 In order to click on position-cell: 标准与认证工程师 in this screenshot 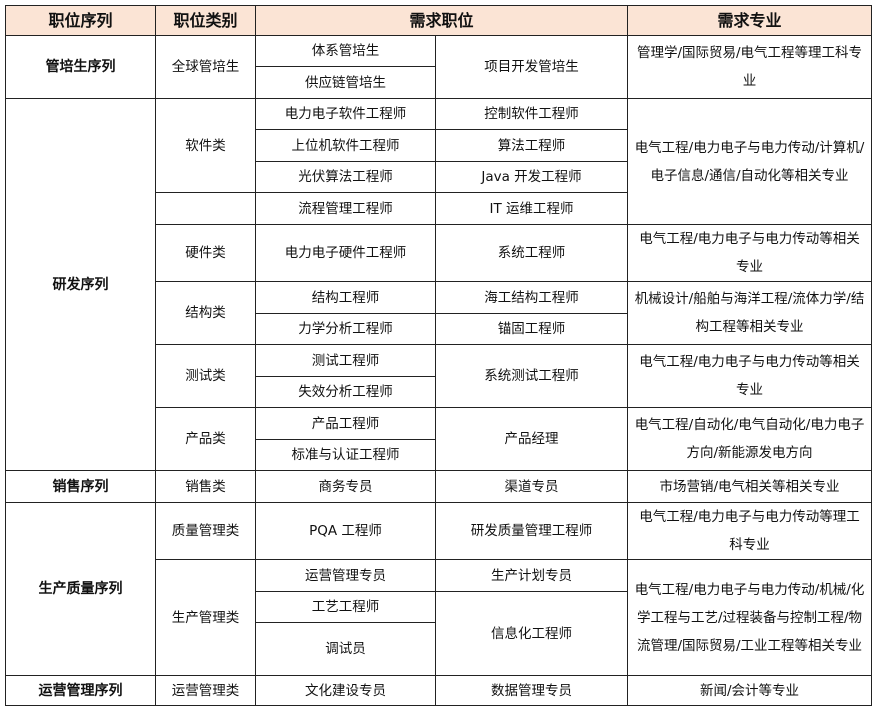, I will do `click(345, 455)`.